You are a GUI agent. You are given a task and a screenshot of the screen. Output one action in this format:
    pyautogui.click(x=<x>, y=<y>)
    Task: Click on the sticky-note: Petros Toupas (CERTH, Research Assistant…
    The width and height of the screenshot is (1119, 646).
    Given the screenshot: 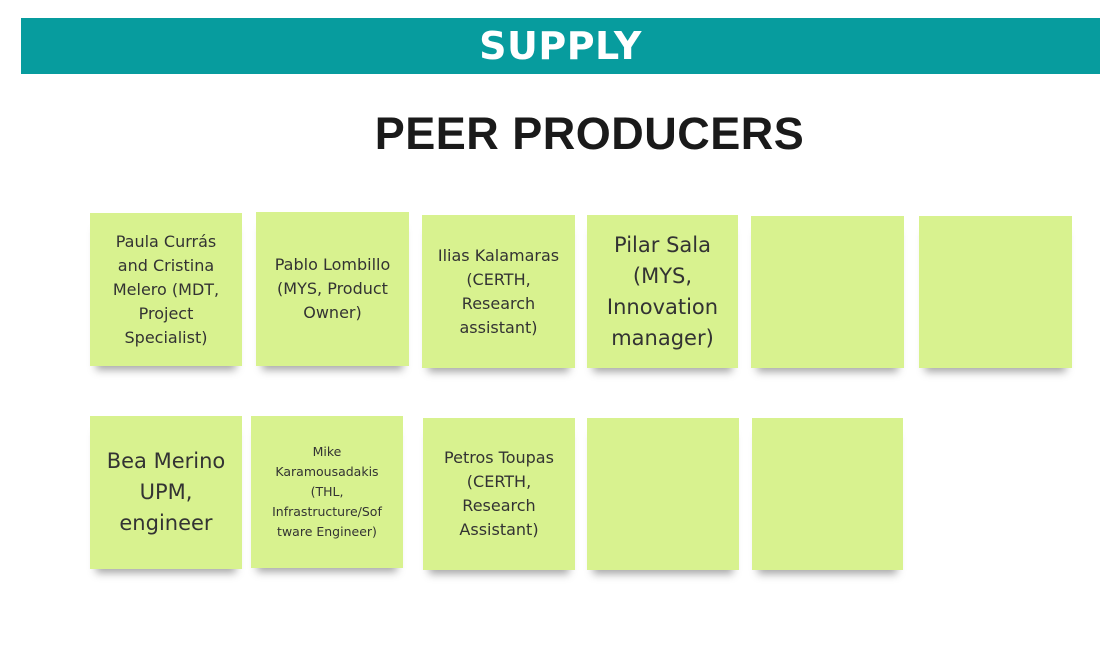 What is the action you would take?
    pyautogui.click(x=499, y=494)
    